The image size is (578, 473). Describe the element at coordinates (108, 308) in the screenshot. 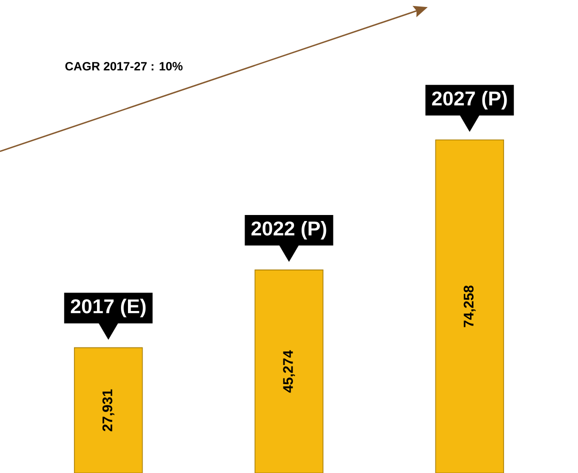

I see `x-tick-label: 2017 (E)` at that location.